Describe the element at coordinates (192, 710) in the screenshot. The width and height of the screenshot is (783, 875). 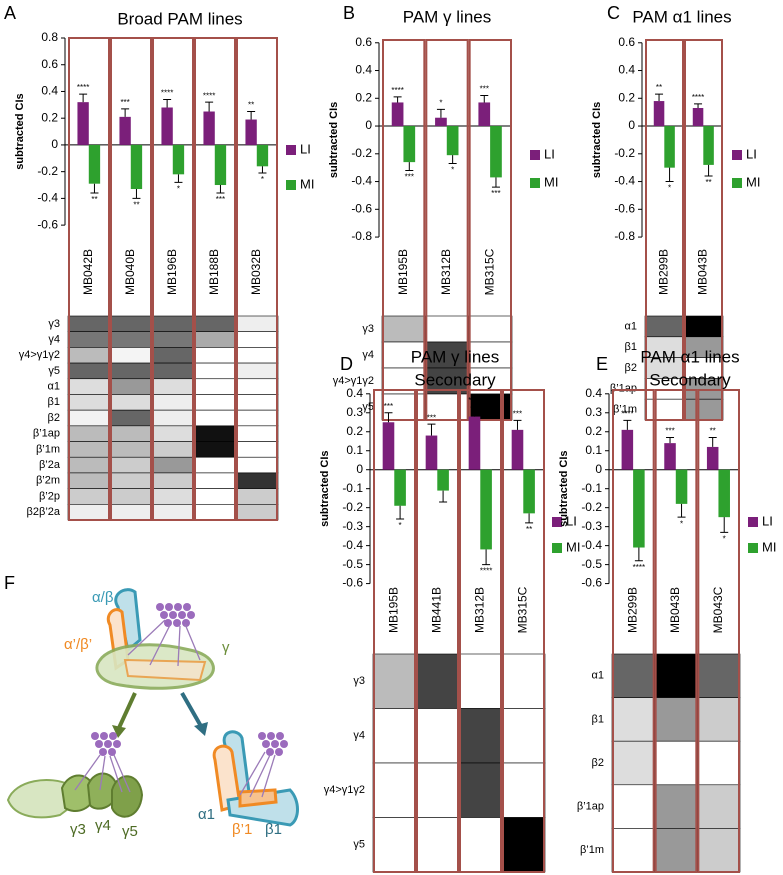
I see `arrow` at that location.